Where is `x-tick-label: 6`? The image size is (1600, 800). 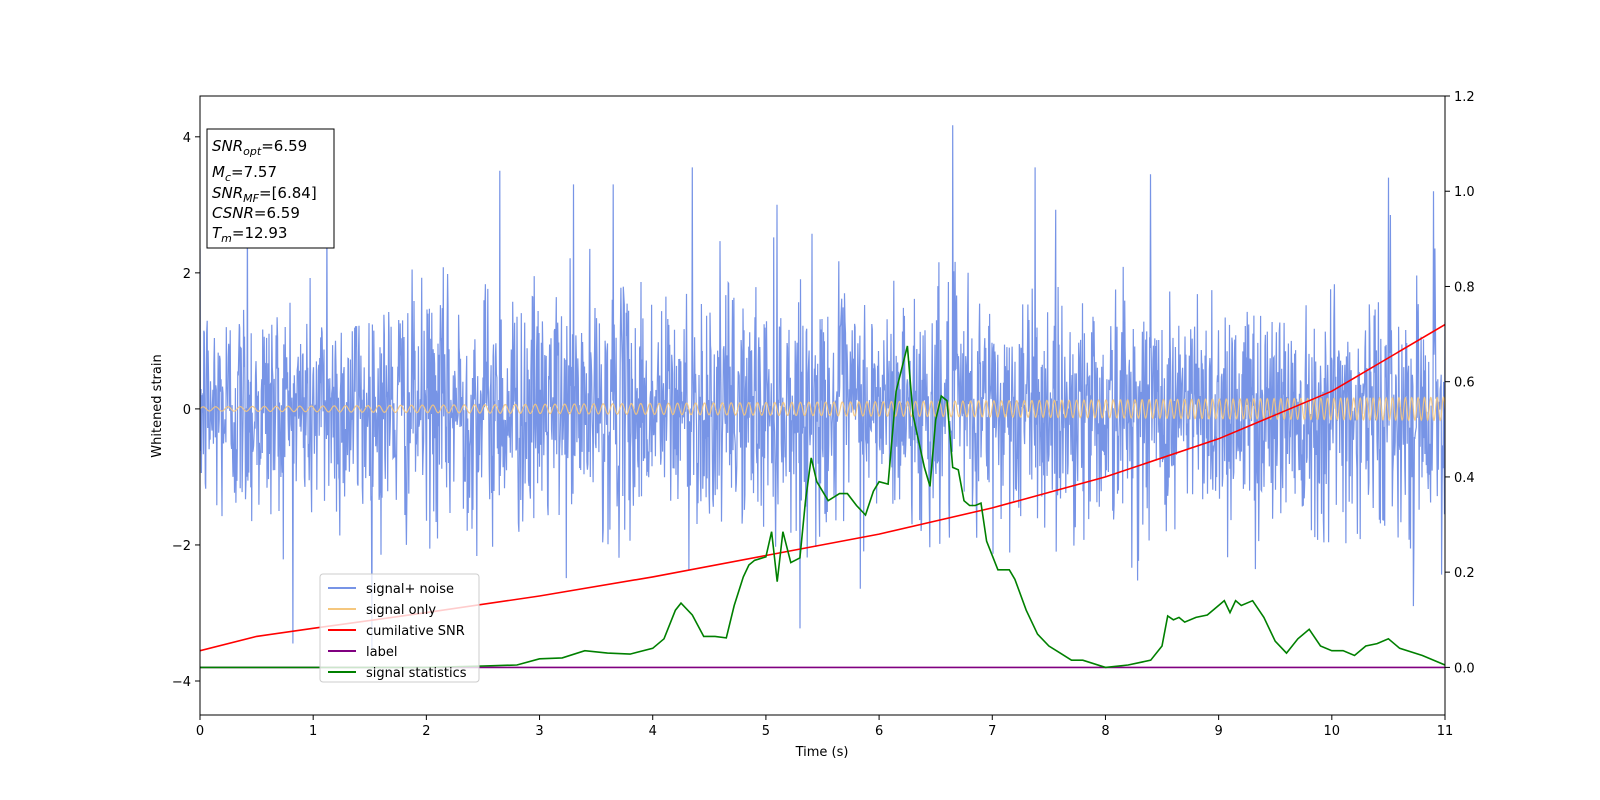
x-tick-label: 6 is located at coordinates (879, 731).